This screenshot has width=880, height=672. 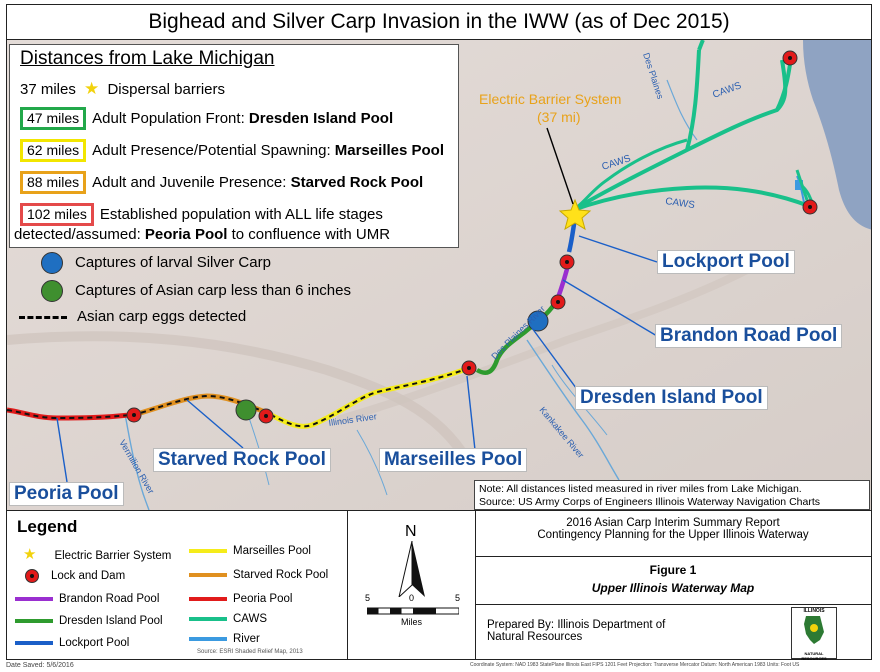 I want to click on idnr-logo: ILLINOIS NATURAL RESOURCES, so click(x=814, y=634).